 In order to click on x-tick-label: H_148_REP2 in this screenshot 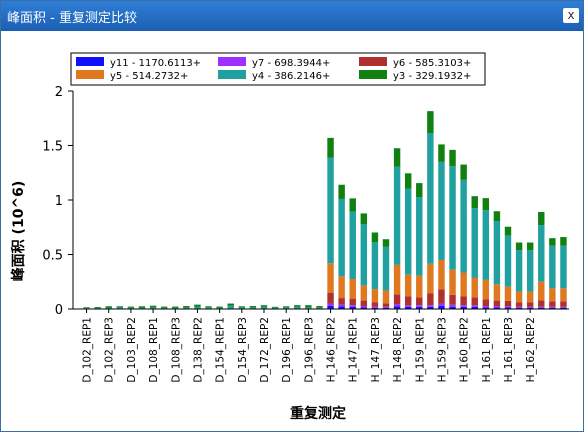, I will do `click(398, 349)`.